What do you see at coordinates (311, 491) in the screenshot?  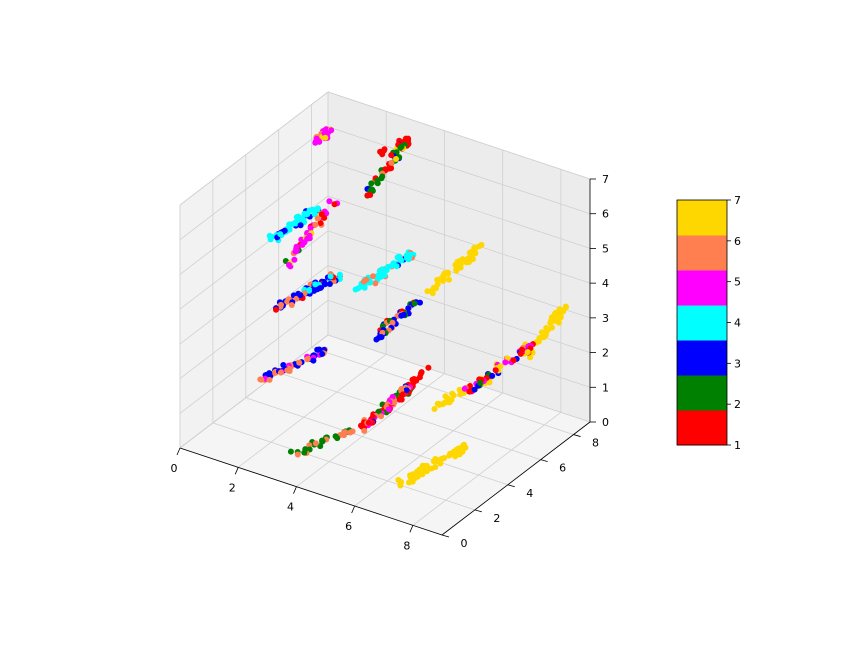 I see `x-axis-line` at bounding box center [311, 491].